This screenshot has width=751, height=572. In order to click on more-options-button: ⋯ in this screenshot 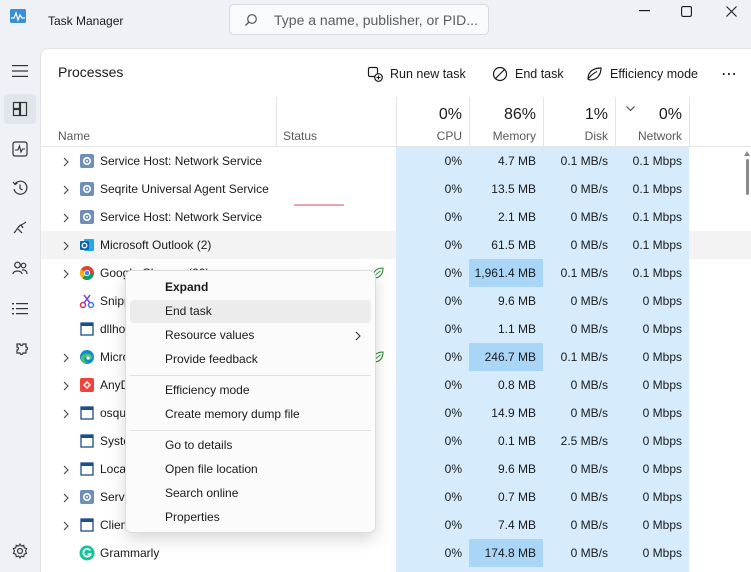, I will do `click(729, 74)`.